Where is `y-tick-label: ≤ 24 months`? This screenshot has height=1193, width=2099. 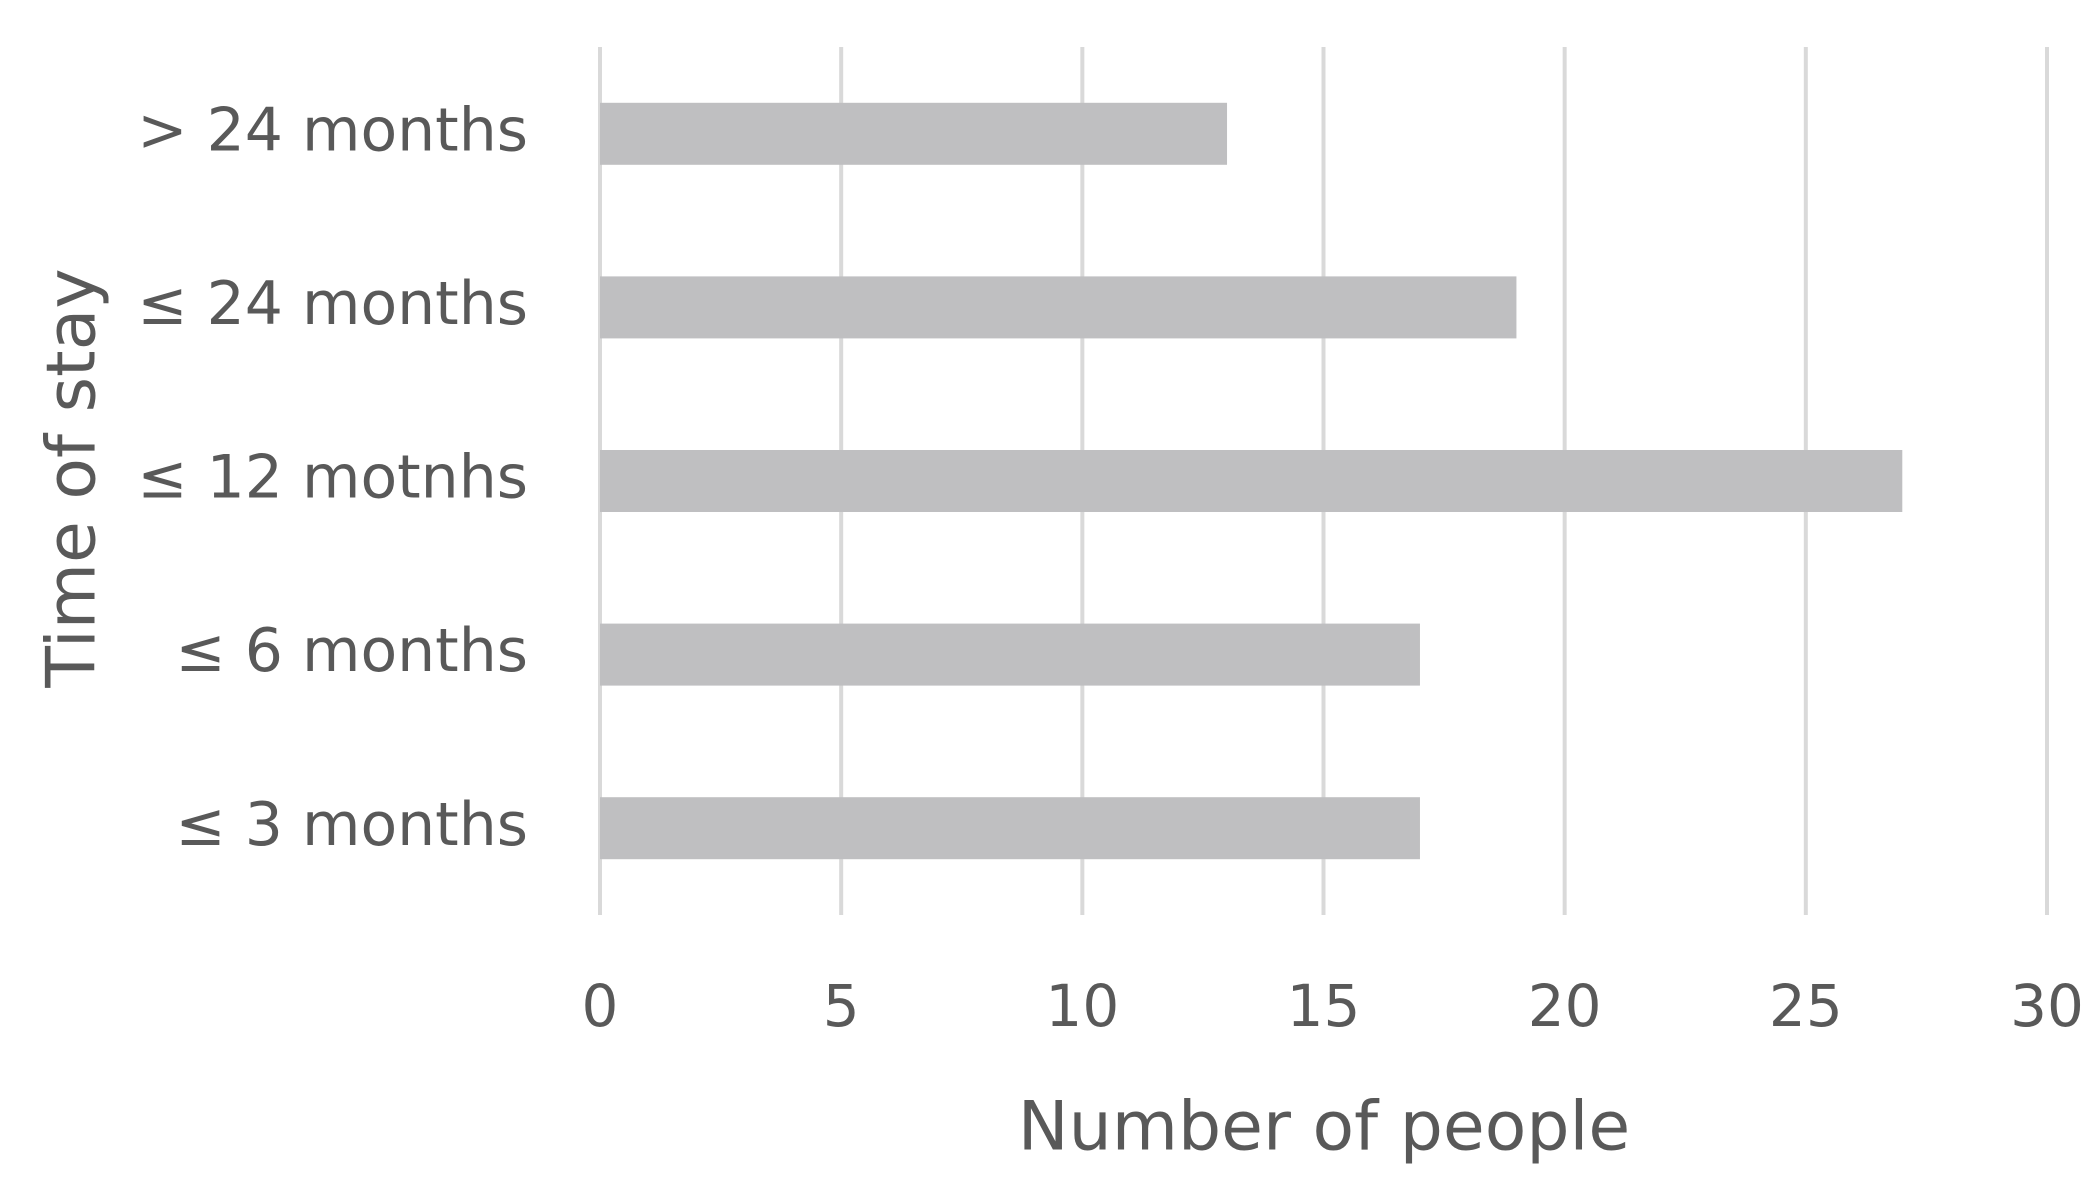
y-tick-label: ≤ 24 months is located at coordinates (332, 304).